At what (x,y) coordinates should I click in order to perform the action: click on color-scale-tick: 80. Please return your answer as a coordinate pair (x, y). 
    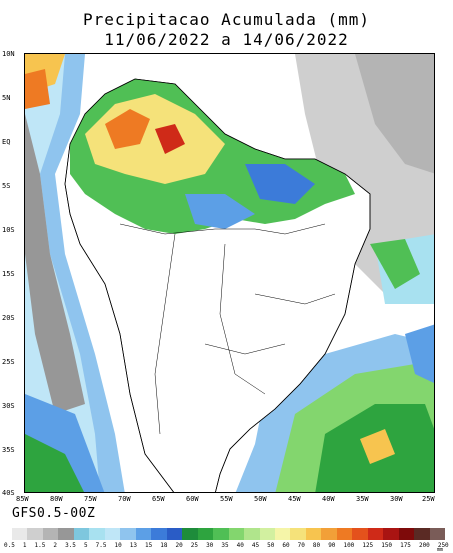
    Looking at the image, I should click on (316, 545).